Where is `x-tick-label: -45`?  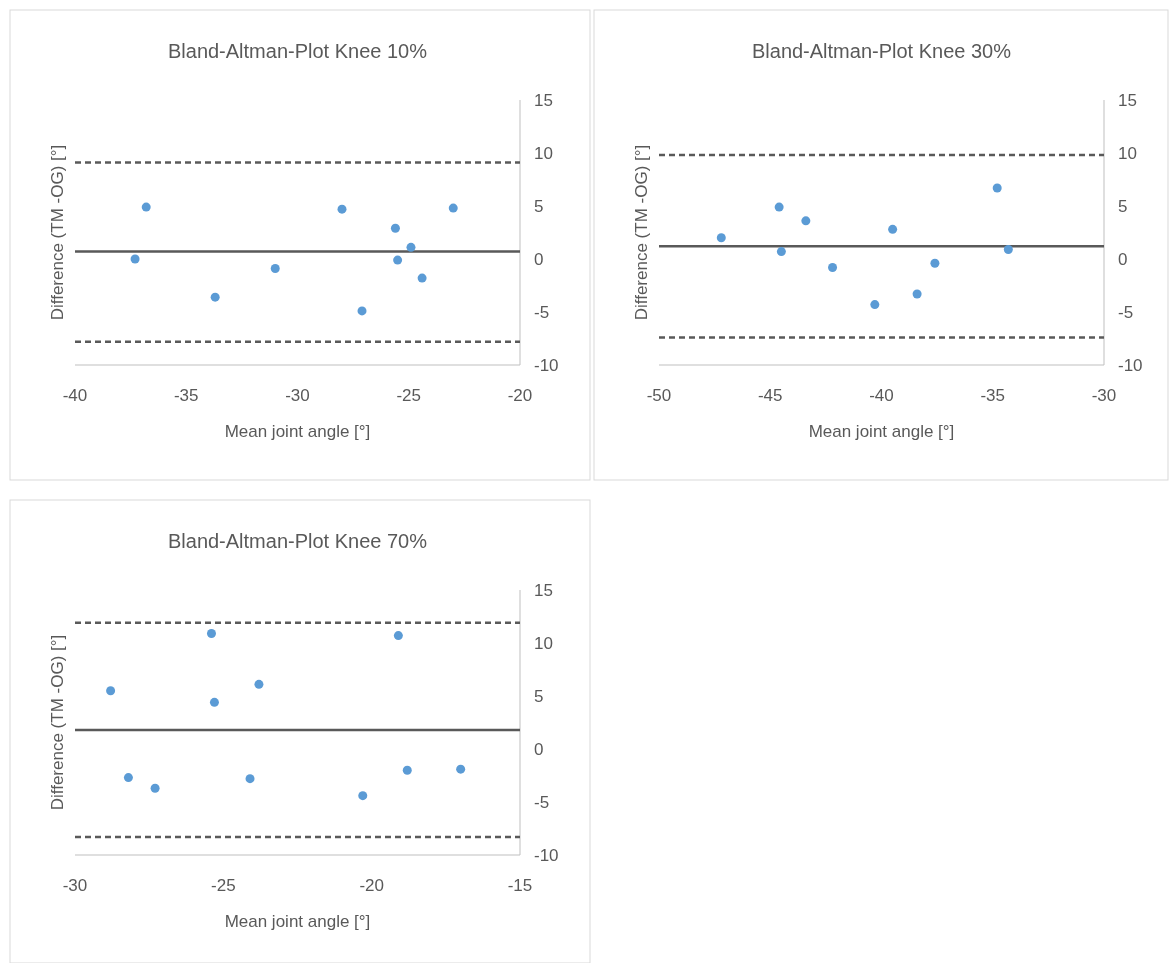 x-tick-label: -45 is located at coordinates (770, 395).